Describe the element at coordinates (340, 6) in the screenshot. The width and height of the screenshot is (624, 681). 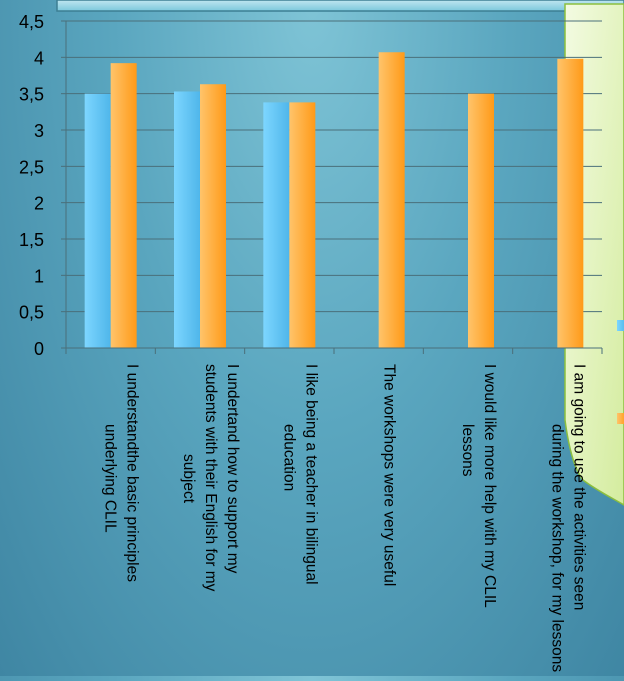
I see `header-strip` at that location.